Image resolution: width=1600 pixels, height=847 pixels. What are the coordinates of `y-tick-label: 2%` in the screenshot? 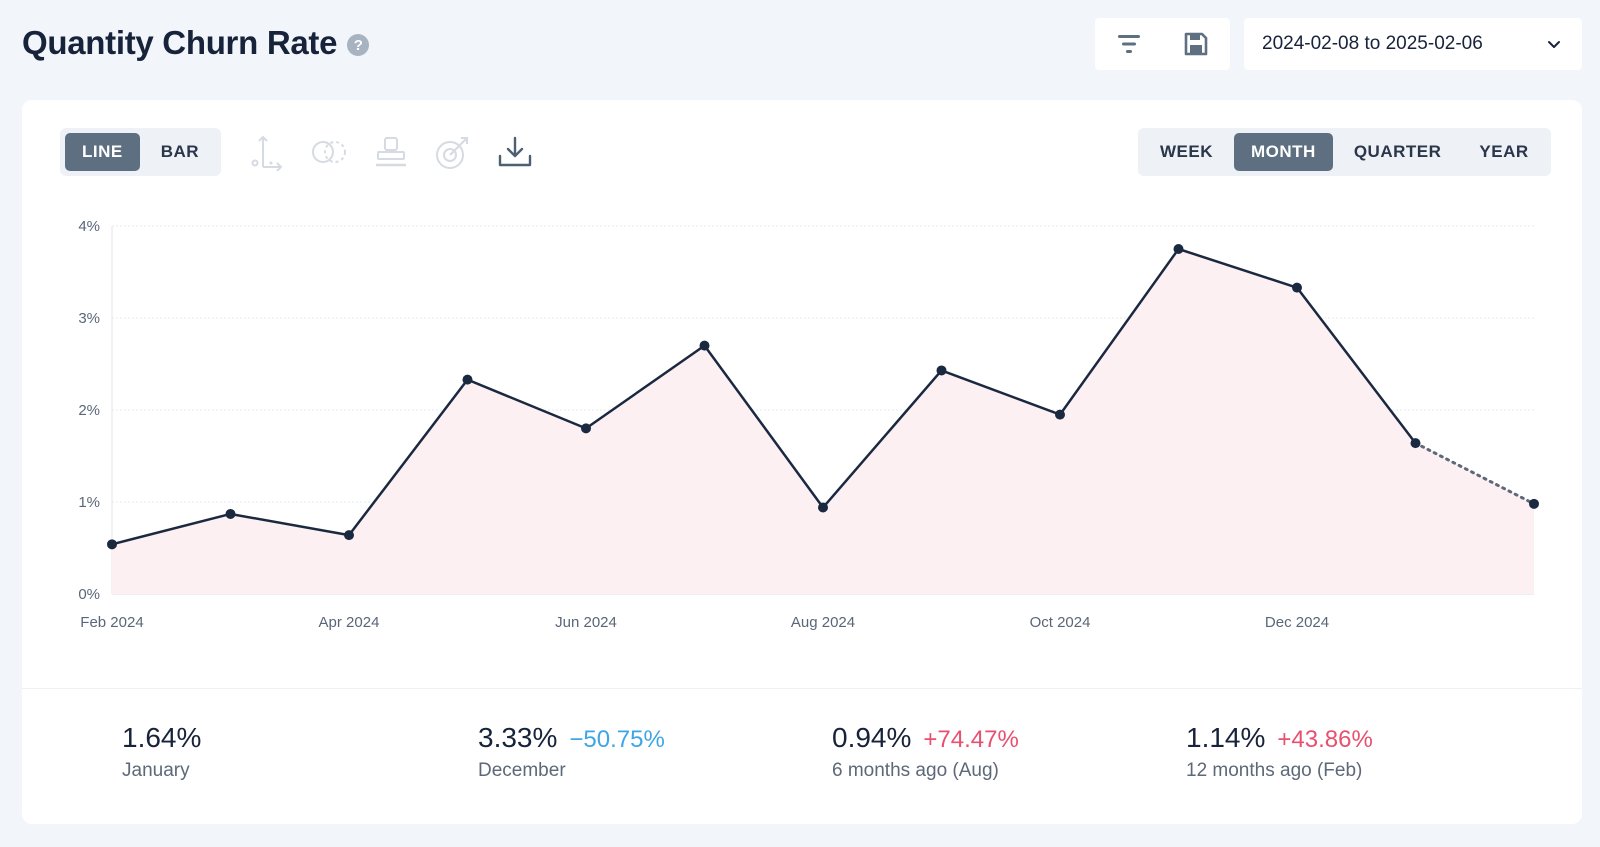 It's located at (89, 410).